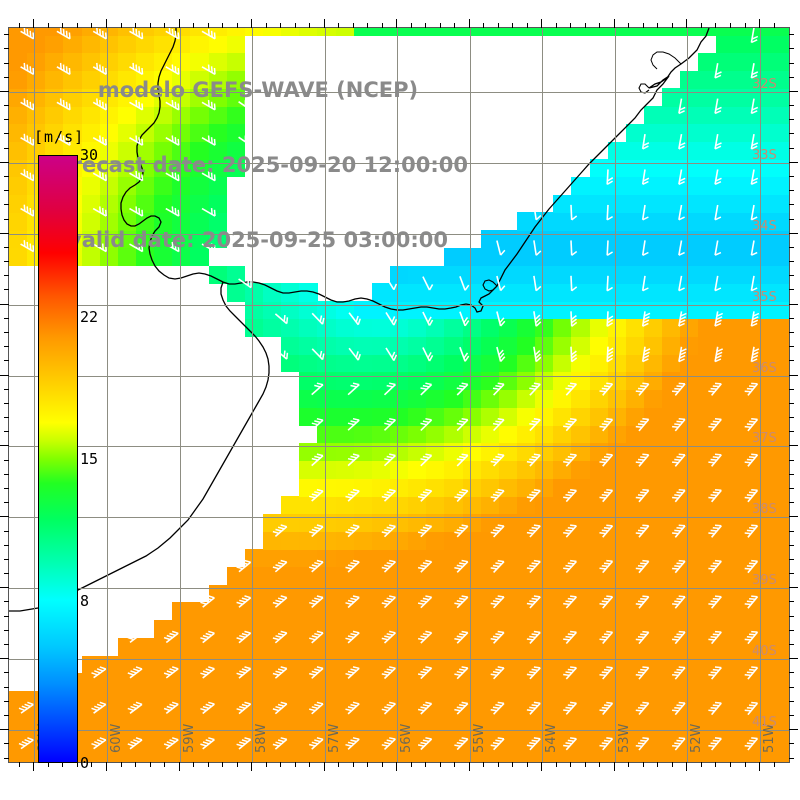 This screenshot has height=800, width=800. Describe the element at coordinates (89, 155) in the screenshot. I see `colorbar-tick: 30` at that location.